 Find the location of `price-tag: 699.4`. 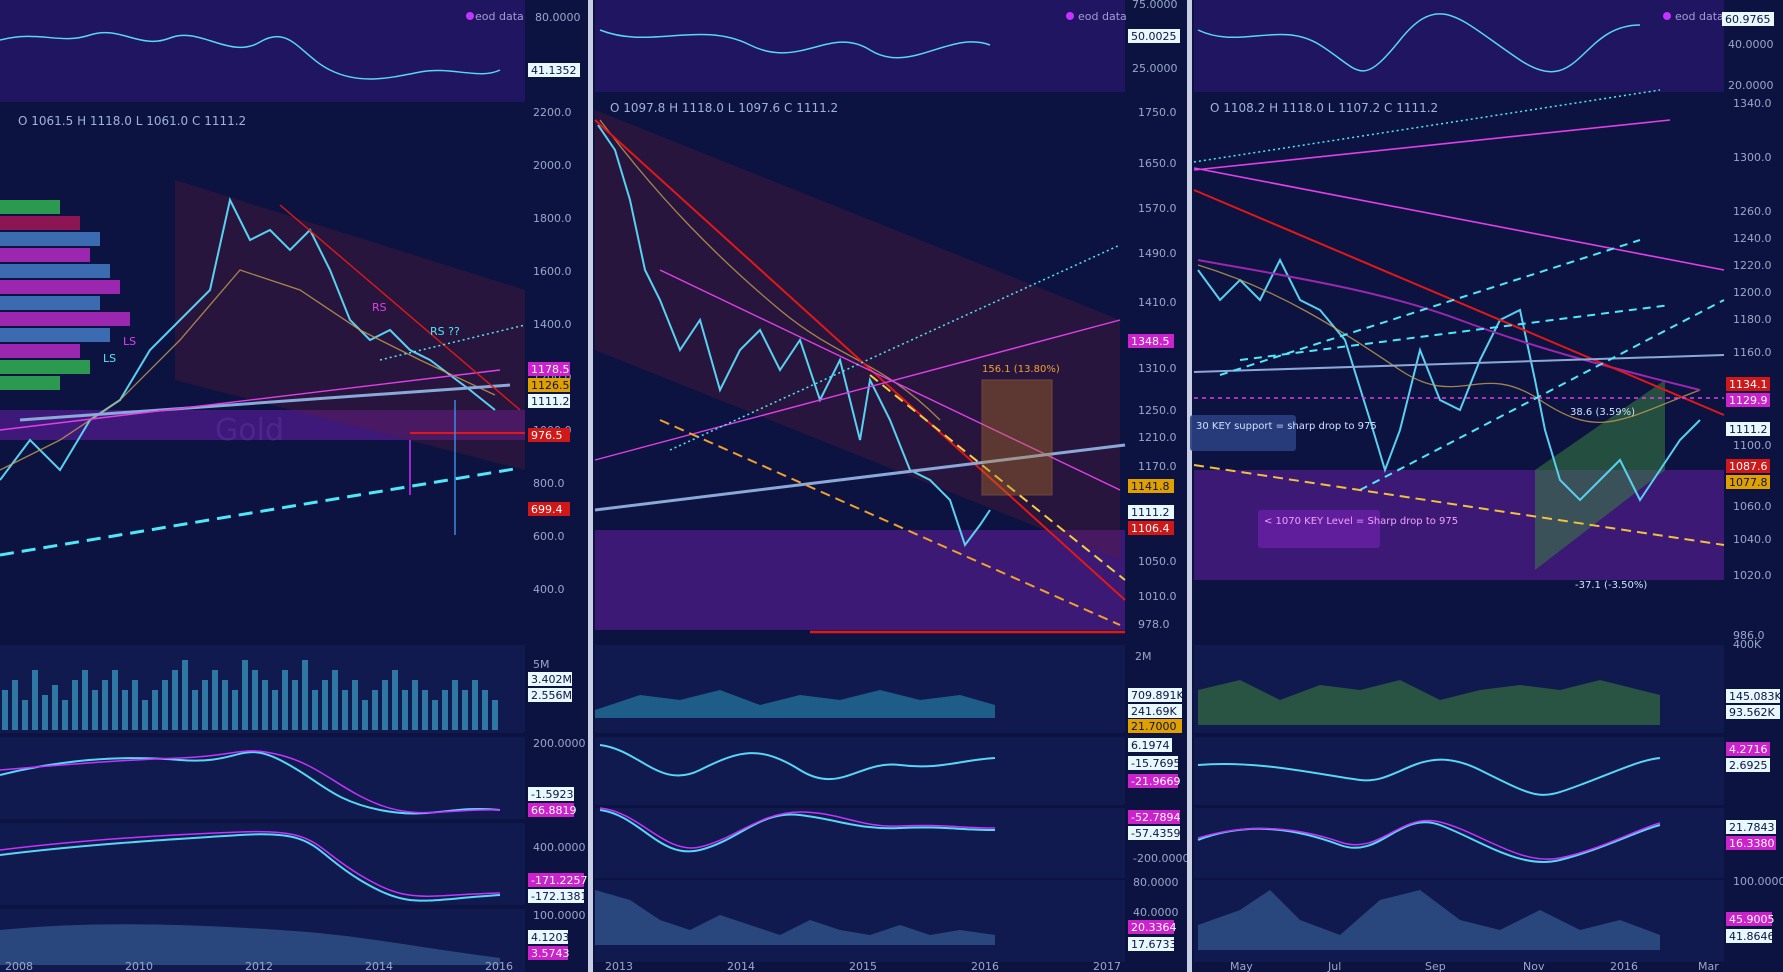

price-tag: 699.4 is located at coordinates (547, 509).